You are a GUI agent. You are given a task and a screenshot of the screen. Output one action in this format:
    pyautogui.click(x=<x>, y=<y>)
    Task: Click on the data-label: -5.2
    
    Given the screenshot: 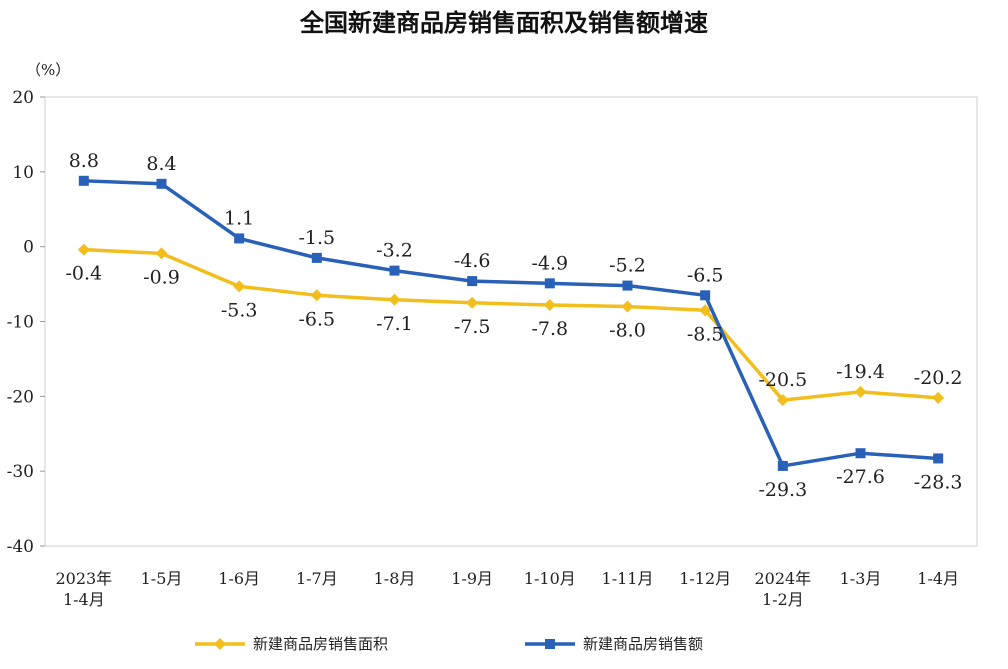 What is the action you would take?
    pyautogui.click(x=627, y=266)
    